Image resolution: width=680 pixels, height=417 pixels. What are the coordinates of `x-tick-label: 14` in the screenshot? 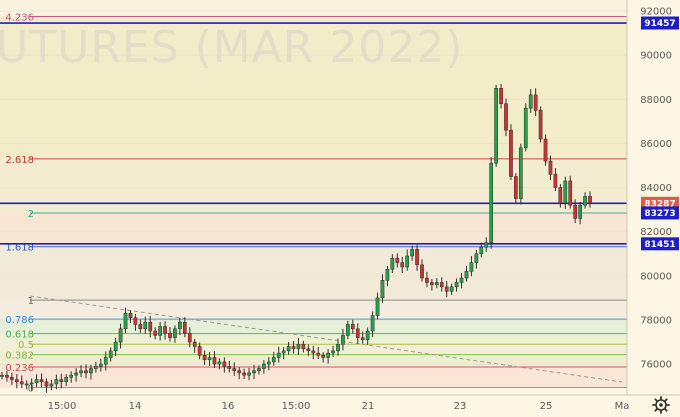 It's located at (135, 406).